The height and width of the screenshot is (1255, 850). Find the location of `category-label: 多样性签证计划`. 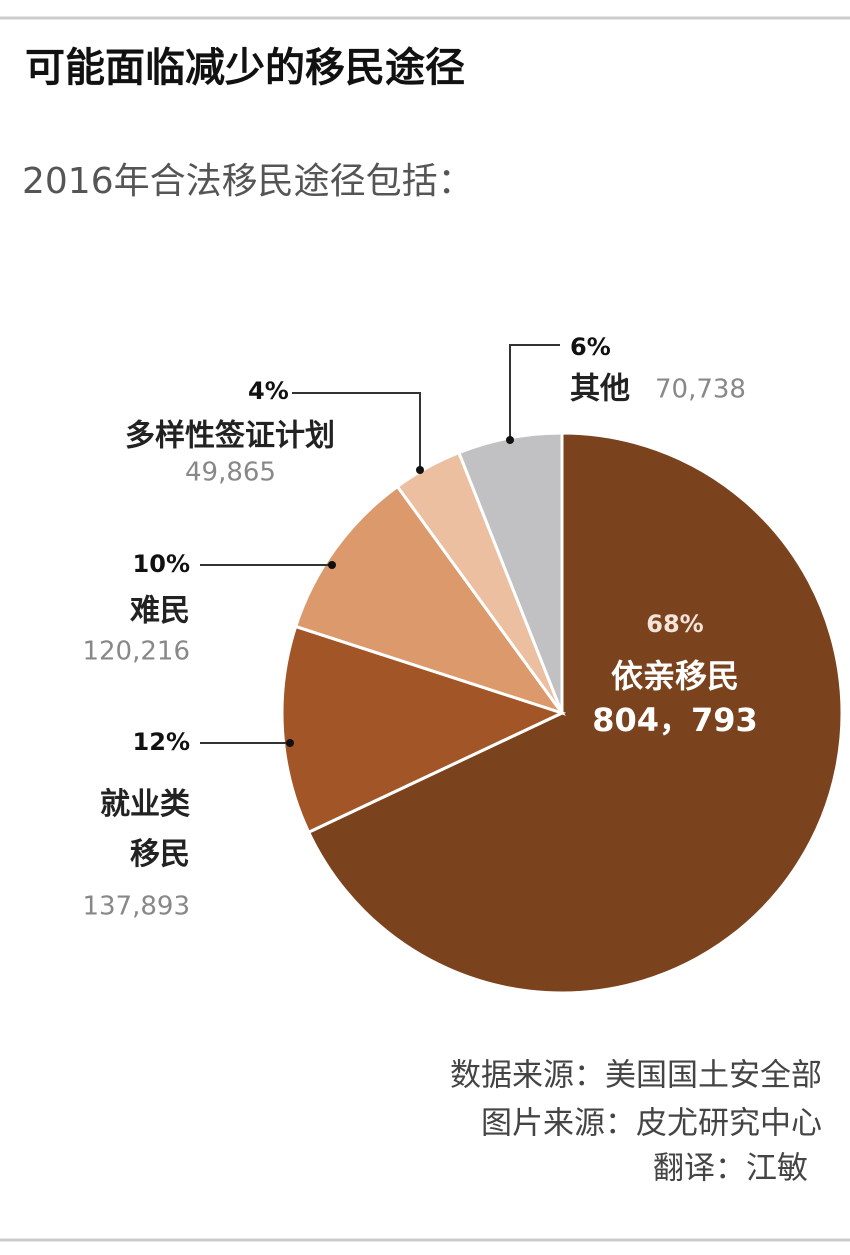

category-label: 多样性签证计划 is located at coordinates (230, 436).